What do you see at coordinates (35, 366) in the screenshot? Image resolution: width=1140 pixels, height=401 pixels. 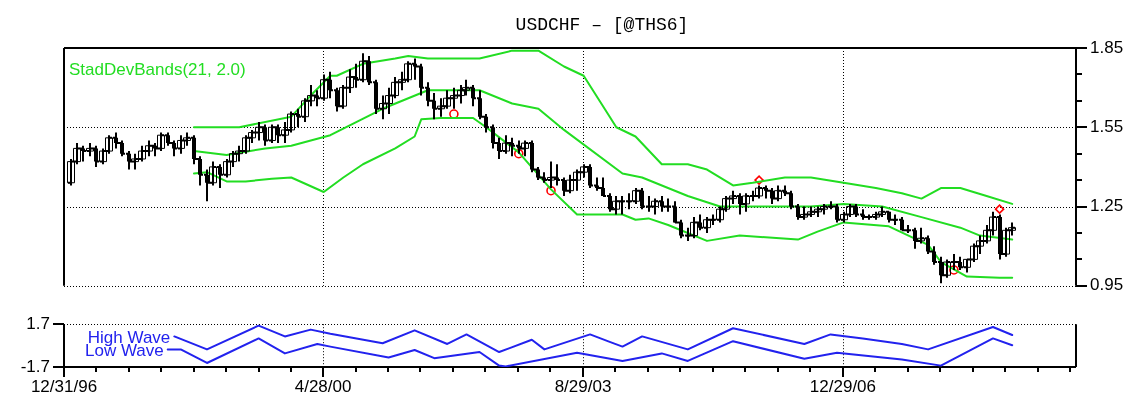 I see `y-tick-label: -1.7` at bounding box center [35, 366].